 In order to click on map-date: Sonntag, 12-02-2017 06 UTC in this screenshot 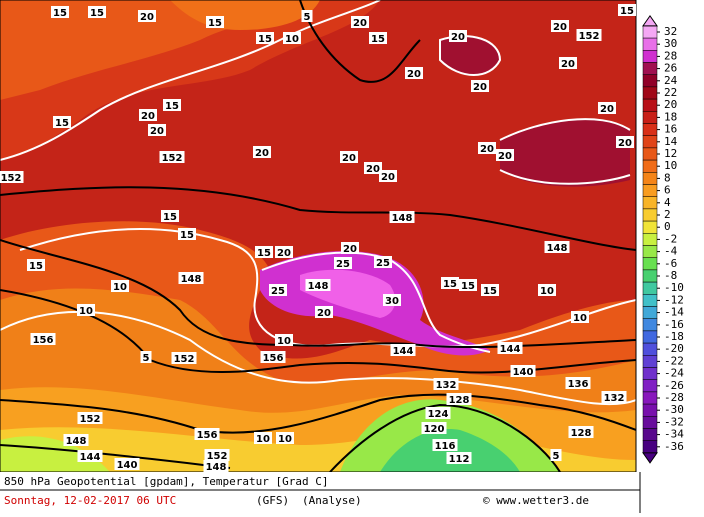, I will do `click(90, 500)`.